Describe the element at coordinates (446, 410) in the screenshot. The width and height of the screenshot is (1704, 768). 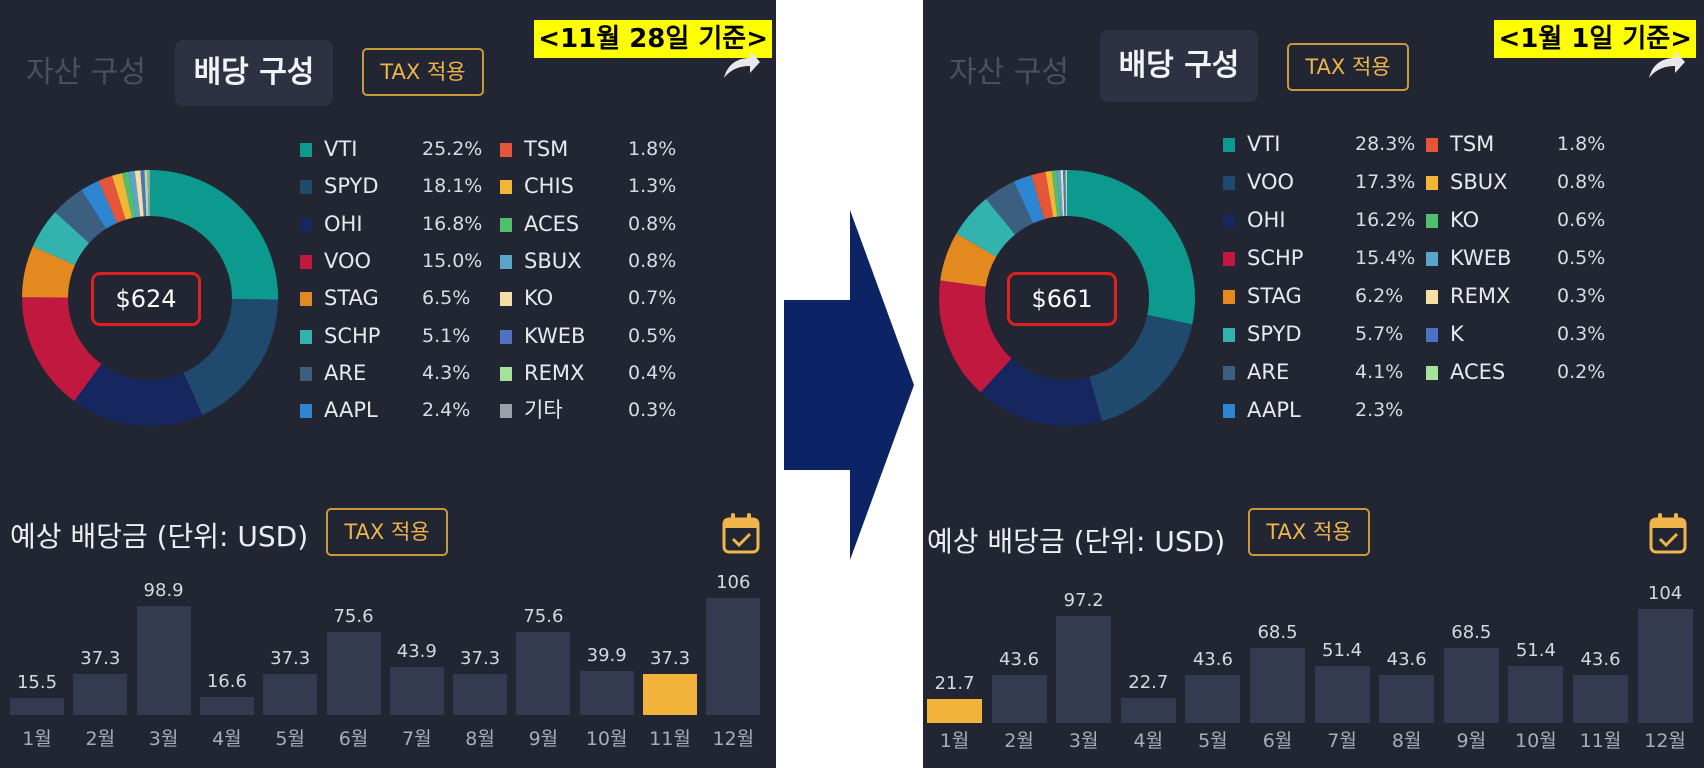
I see `legend-percent: 2.4%` at that location.